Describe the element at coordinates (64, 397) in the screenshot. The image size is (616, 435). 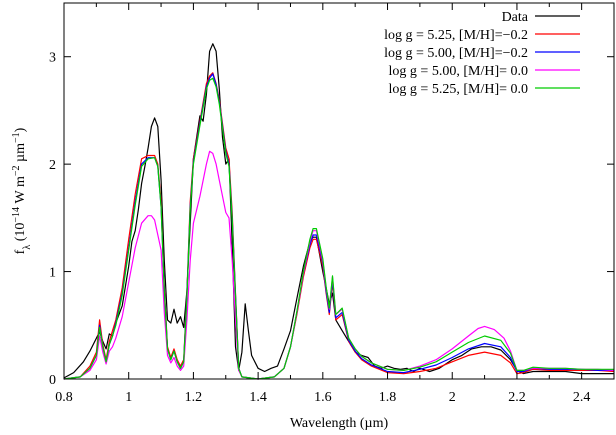
I see `x-tick-label: 0.8` at that location.